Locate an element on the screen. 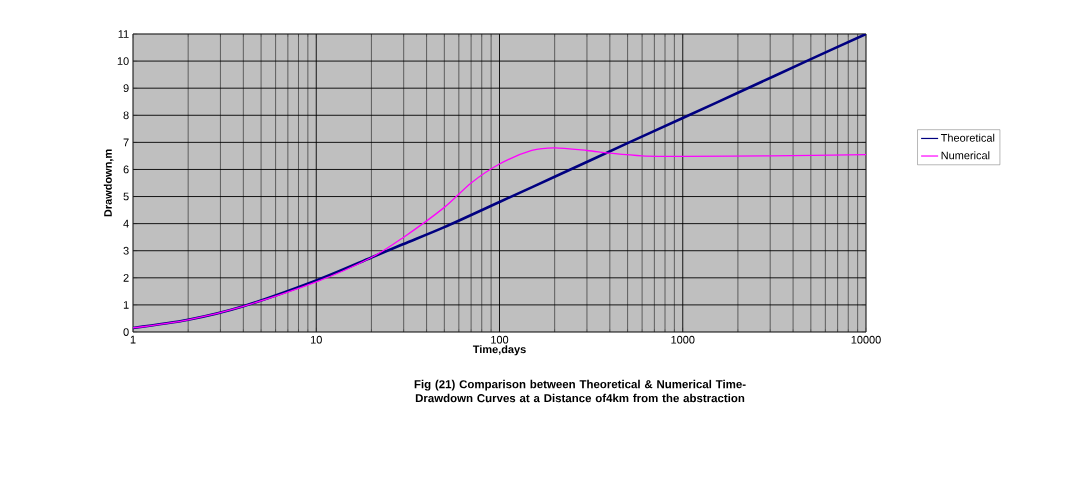 Image resolution: width=1090 pixels, height=481 pixels. y-tick-label: 7 is located at coordinates (126, 142).